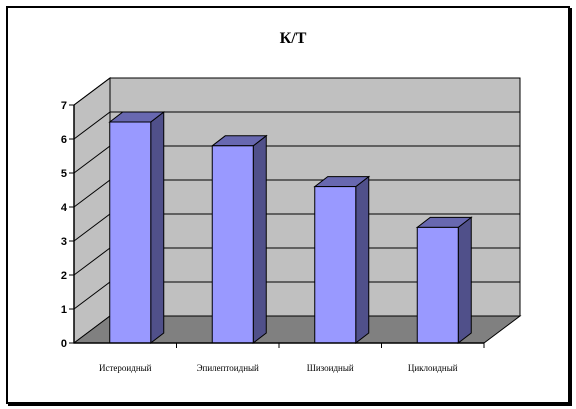  Describe the element at coordinates (433, 368) in the screenshot. I see `x-tick-label: Циклоидный` at that location.